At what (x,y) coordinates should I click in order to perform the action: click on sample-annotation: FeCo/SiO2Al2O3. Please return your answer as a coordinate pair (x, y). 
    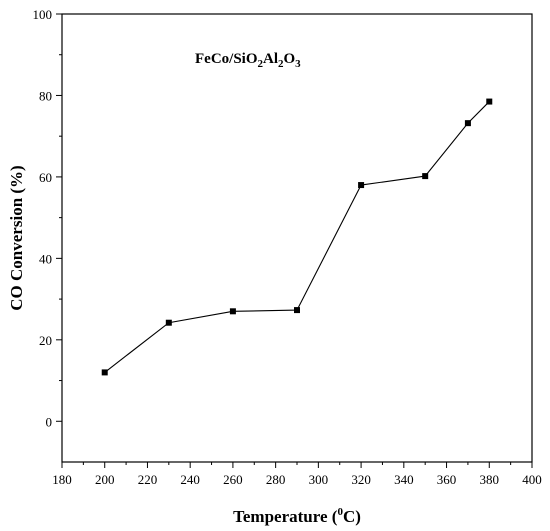
    Looking at the image, I should click on (248, 60).